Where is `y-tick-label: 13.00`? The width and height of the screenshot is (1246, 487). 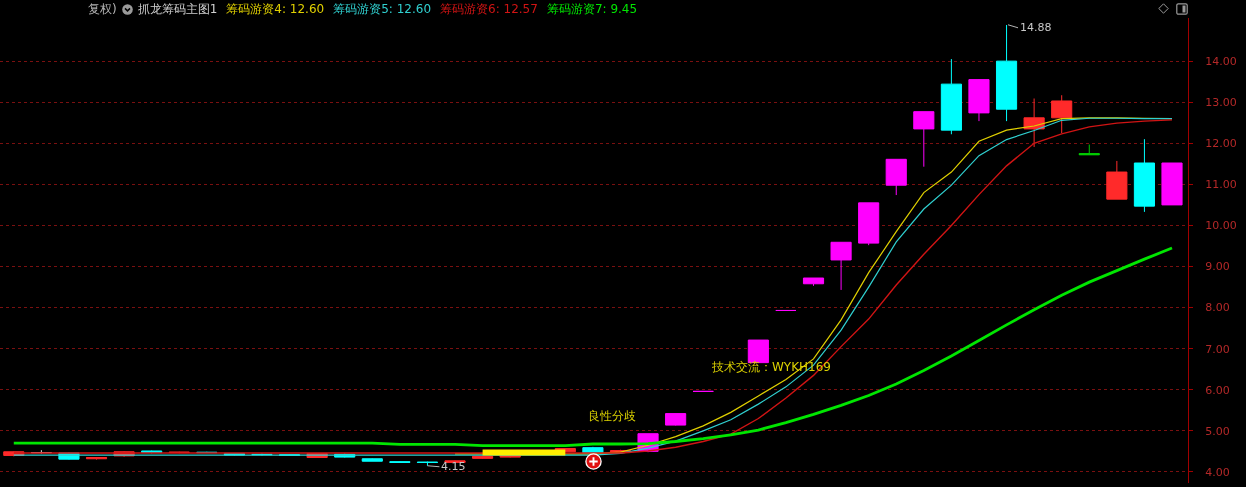
y-tick-label: 13.00 is located at coordinates (1221, 103).